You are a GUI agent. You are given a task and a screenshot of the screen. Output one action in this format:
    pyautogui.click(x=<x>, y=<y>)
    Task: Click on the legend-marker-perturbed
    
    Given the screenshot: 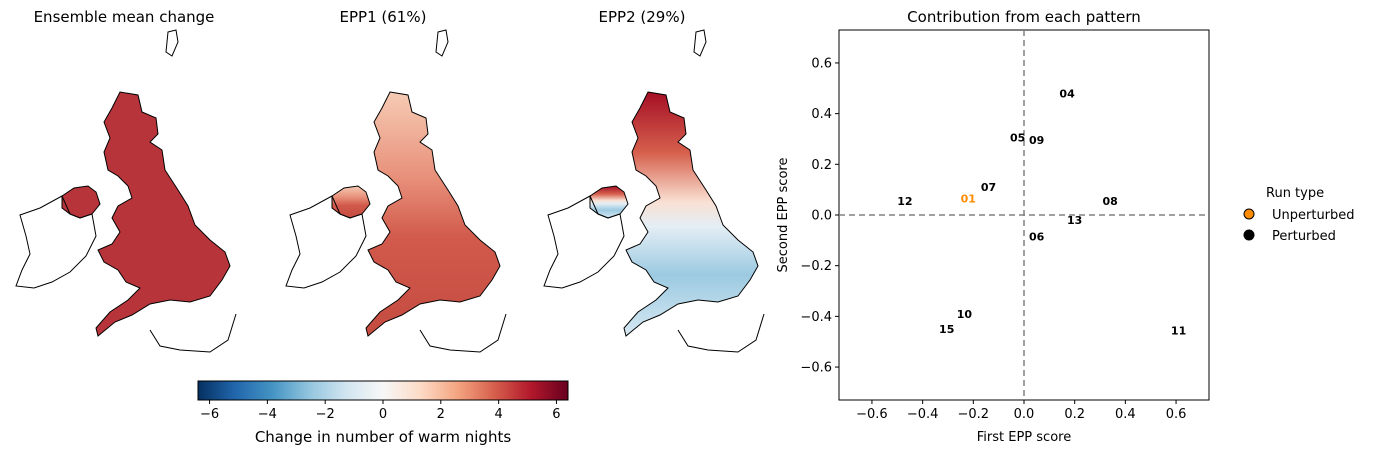 What is the action you would take?
    pyautogui.click(x=1249, y=235)
    